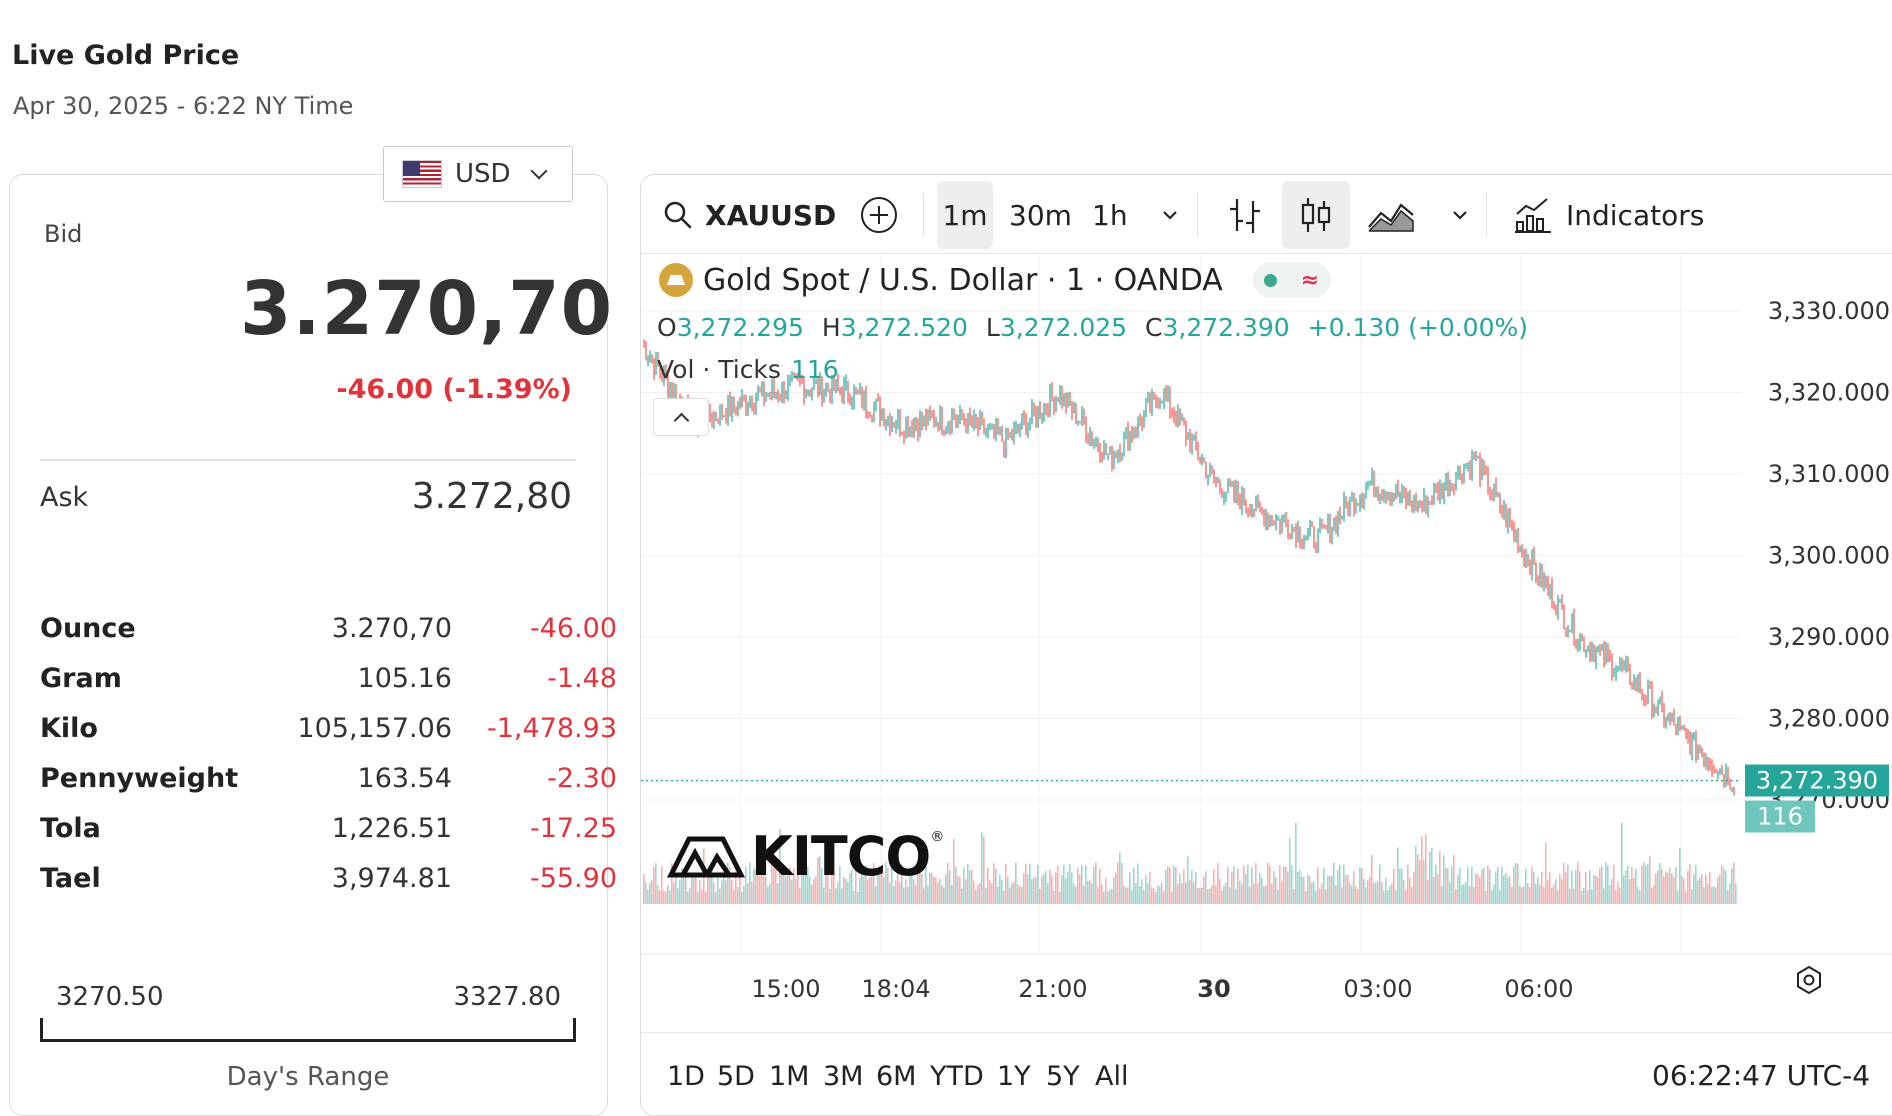  I want to click on interval-1m: 1m, so click(965, 215).